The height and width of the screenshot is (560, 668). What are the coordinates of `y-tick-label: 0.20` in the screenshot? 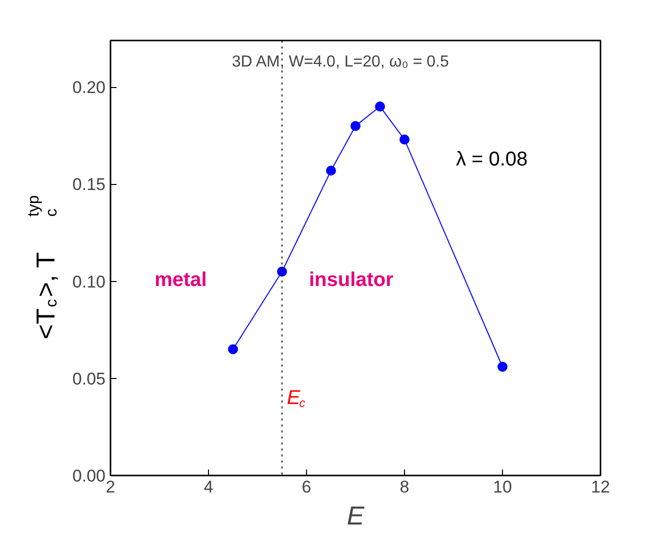 It's located at (89, 88).